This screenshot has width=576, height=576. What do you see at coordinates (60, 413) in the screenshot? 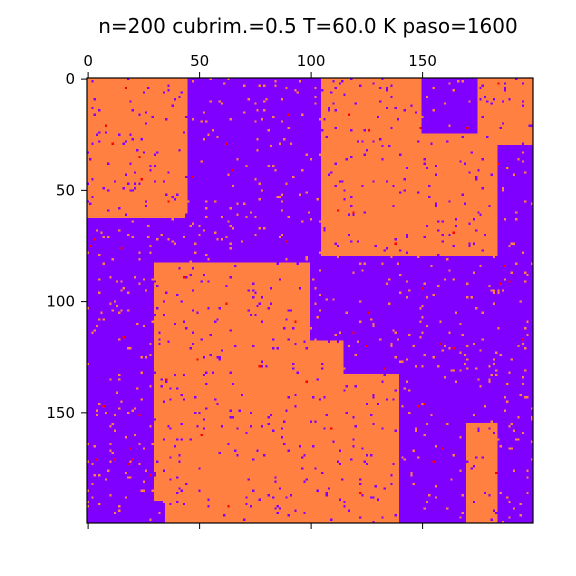
I see `y-tick-label: 150` at bounding box center [60, 413].